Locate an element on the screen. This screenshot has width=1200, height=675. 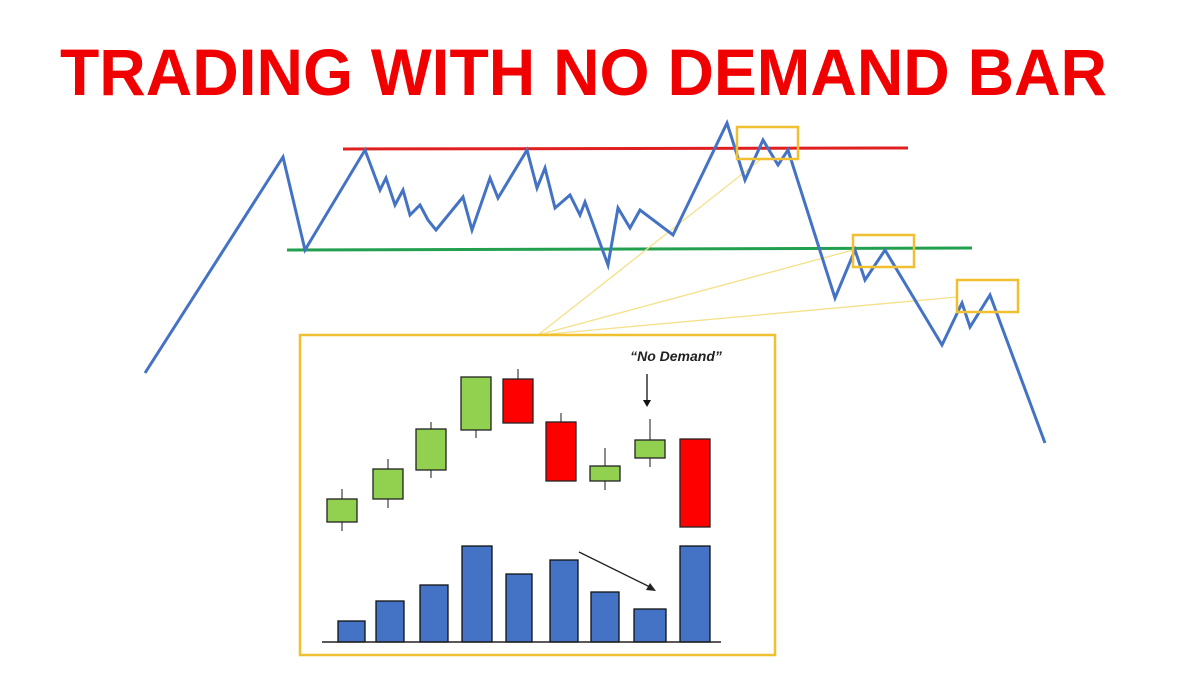
resistance-line is located at coordinates (625, 148).